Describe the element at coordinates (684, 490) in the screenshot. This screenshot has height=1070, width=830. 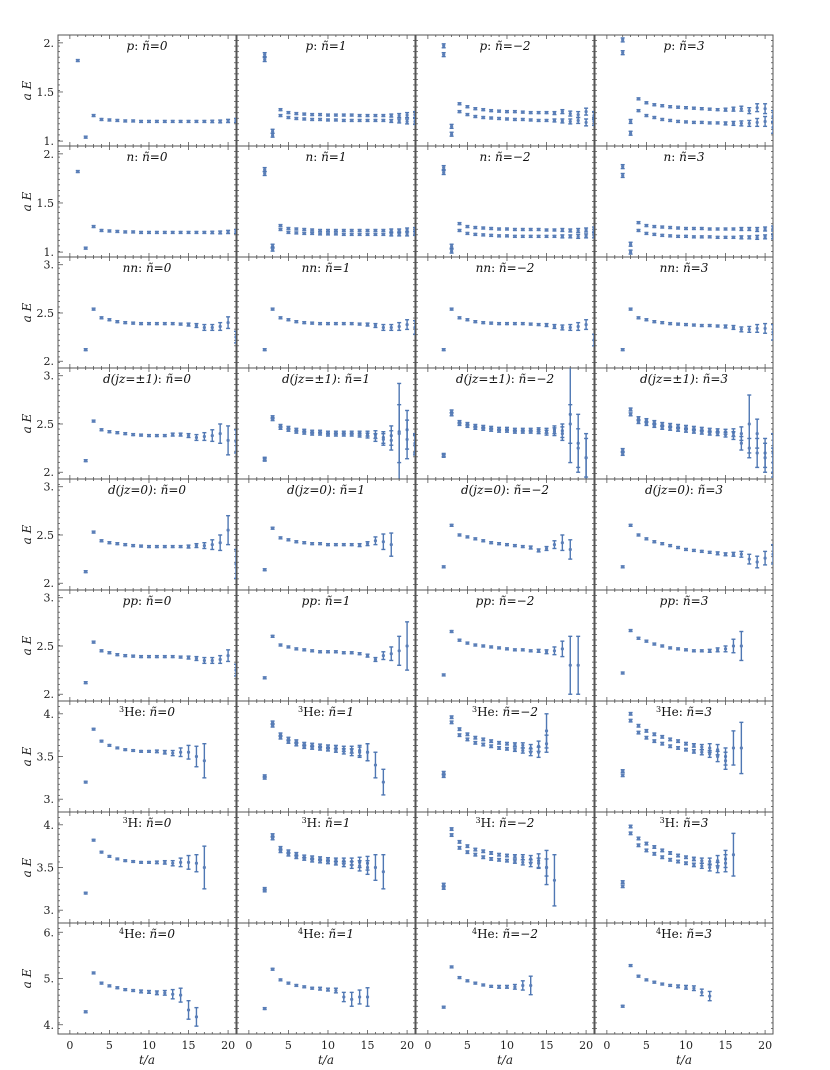
I see `panel-title: d(jz=0): ñ=3` at that location.